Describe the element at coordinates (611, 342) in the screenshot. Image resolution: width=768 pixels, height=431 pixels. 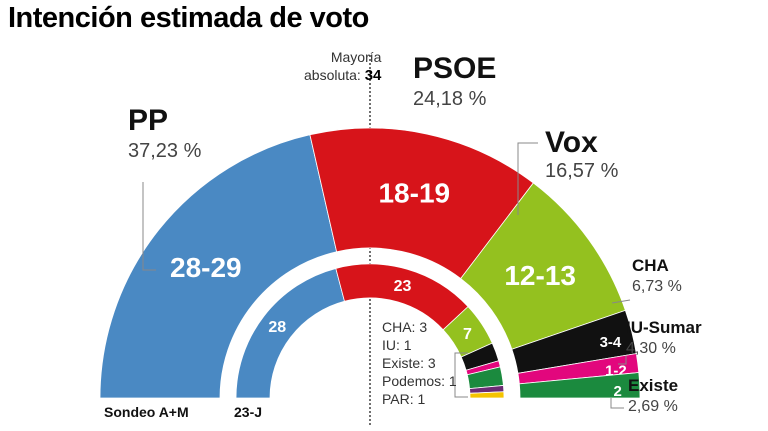
I see `outer-label-cha: 3-4` at that location.